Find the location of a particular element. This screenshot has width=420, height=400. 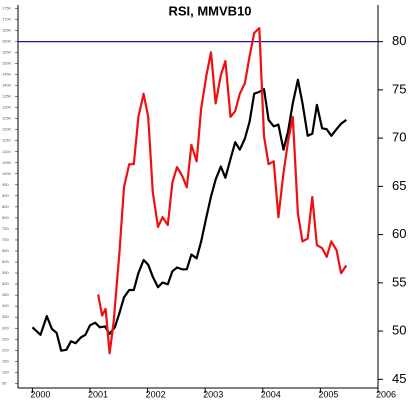

y-tick-label: 1650 is located at coordinates (7, 29).